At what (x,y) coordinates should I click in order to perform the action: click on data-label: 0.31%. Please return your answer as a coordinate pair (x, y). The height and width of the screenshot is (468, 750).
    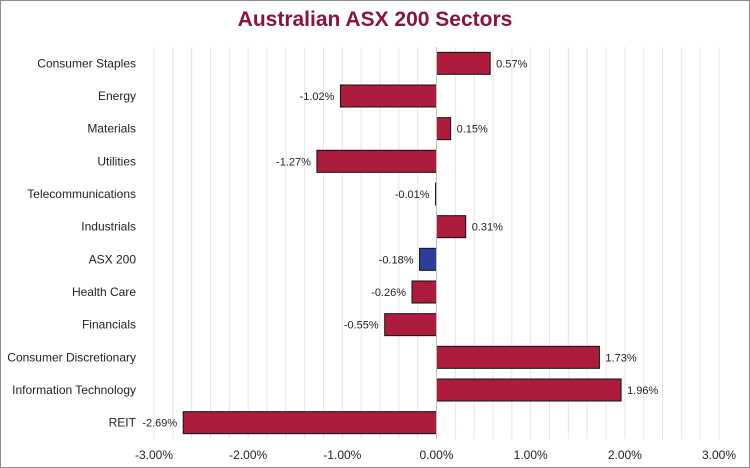
    Looking at the image, I should click on (487, 228).